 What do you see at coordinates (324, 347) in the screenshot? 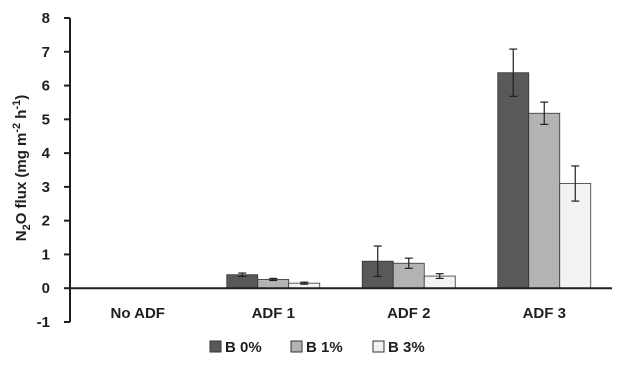
I see `legend-label: B 1%` at bounding box center [324, 347].